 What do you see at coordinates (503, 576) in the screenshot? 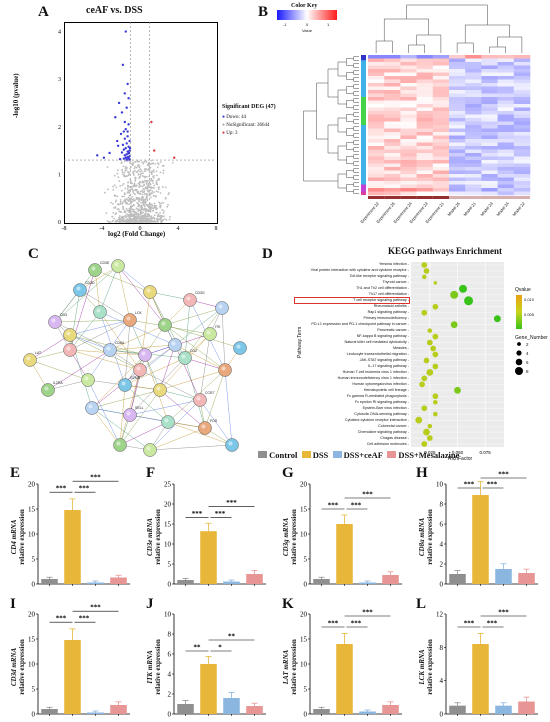
I see `bar-dss-ceaf` at bounding box center [503, 576].